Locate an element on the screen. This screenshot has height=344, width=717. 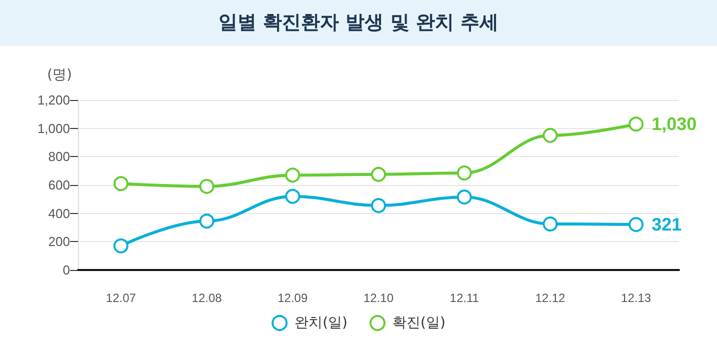
y-tick-label: 800 is located at coordinates (59, 156).